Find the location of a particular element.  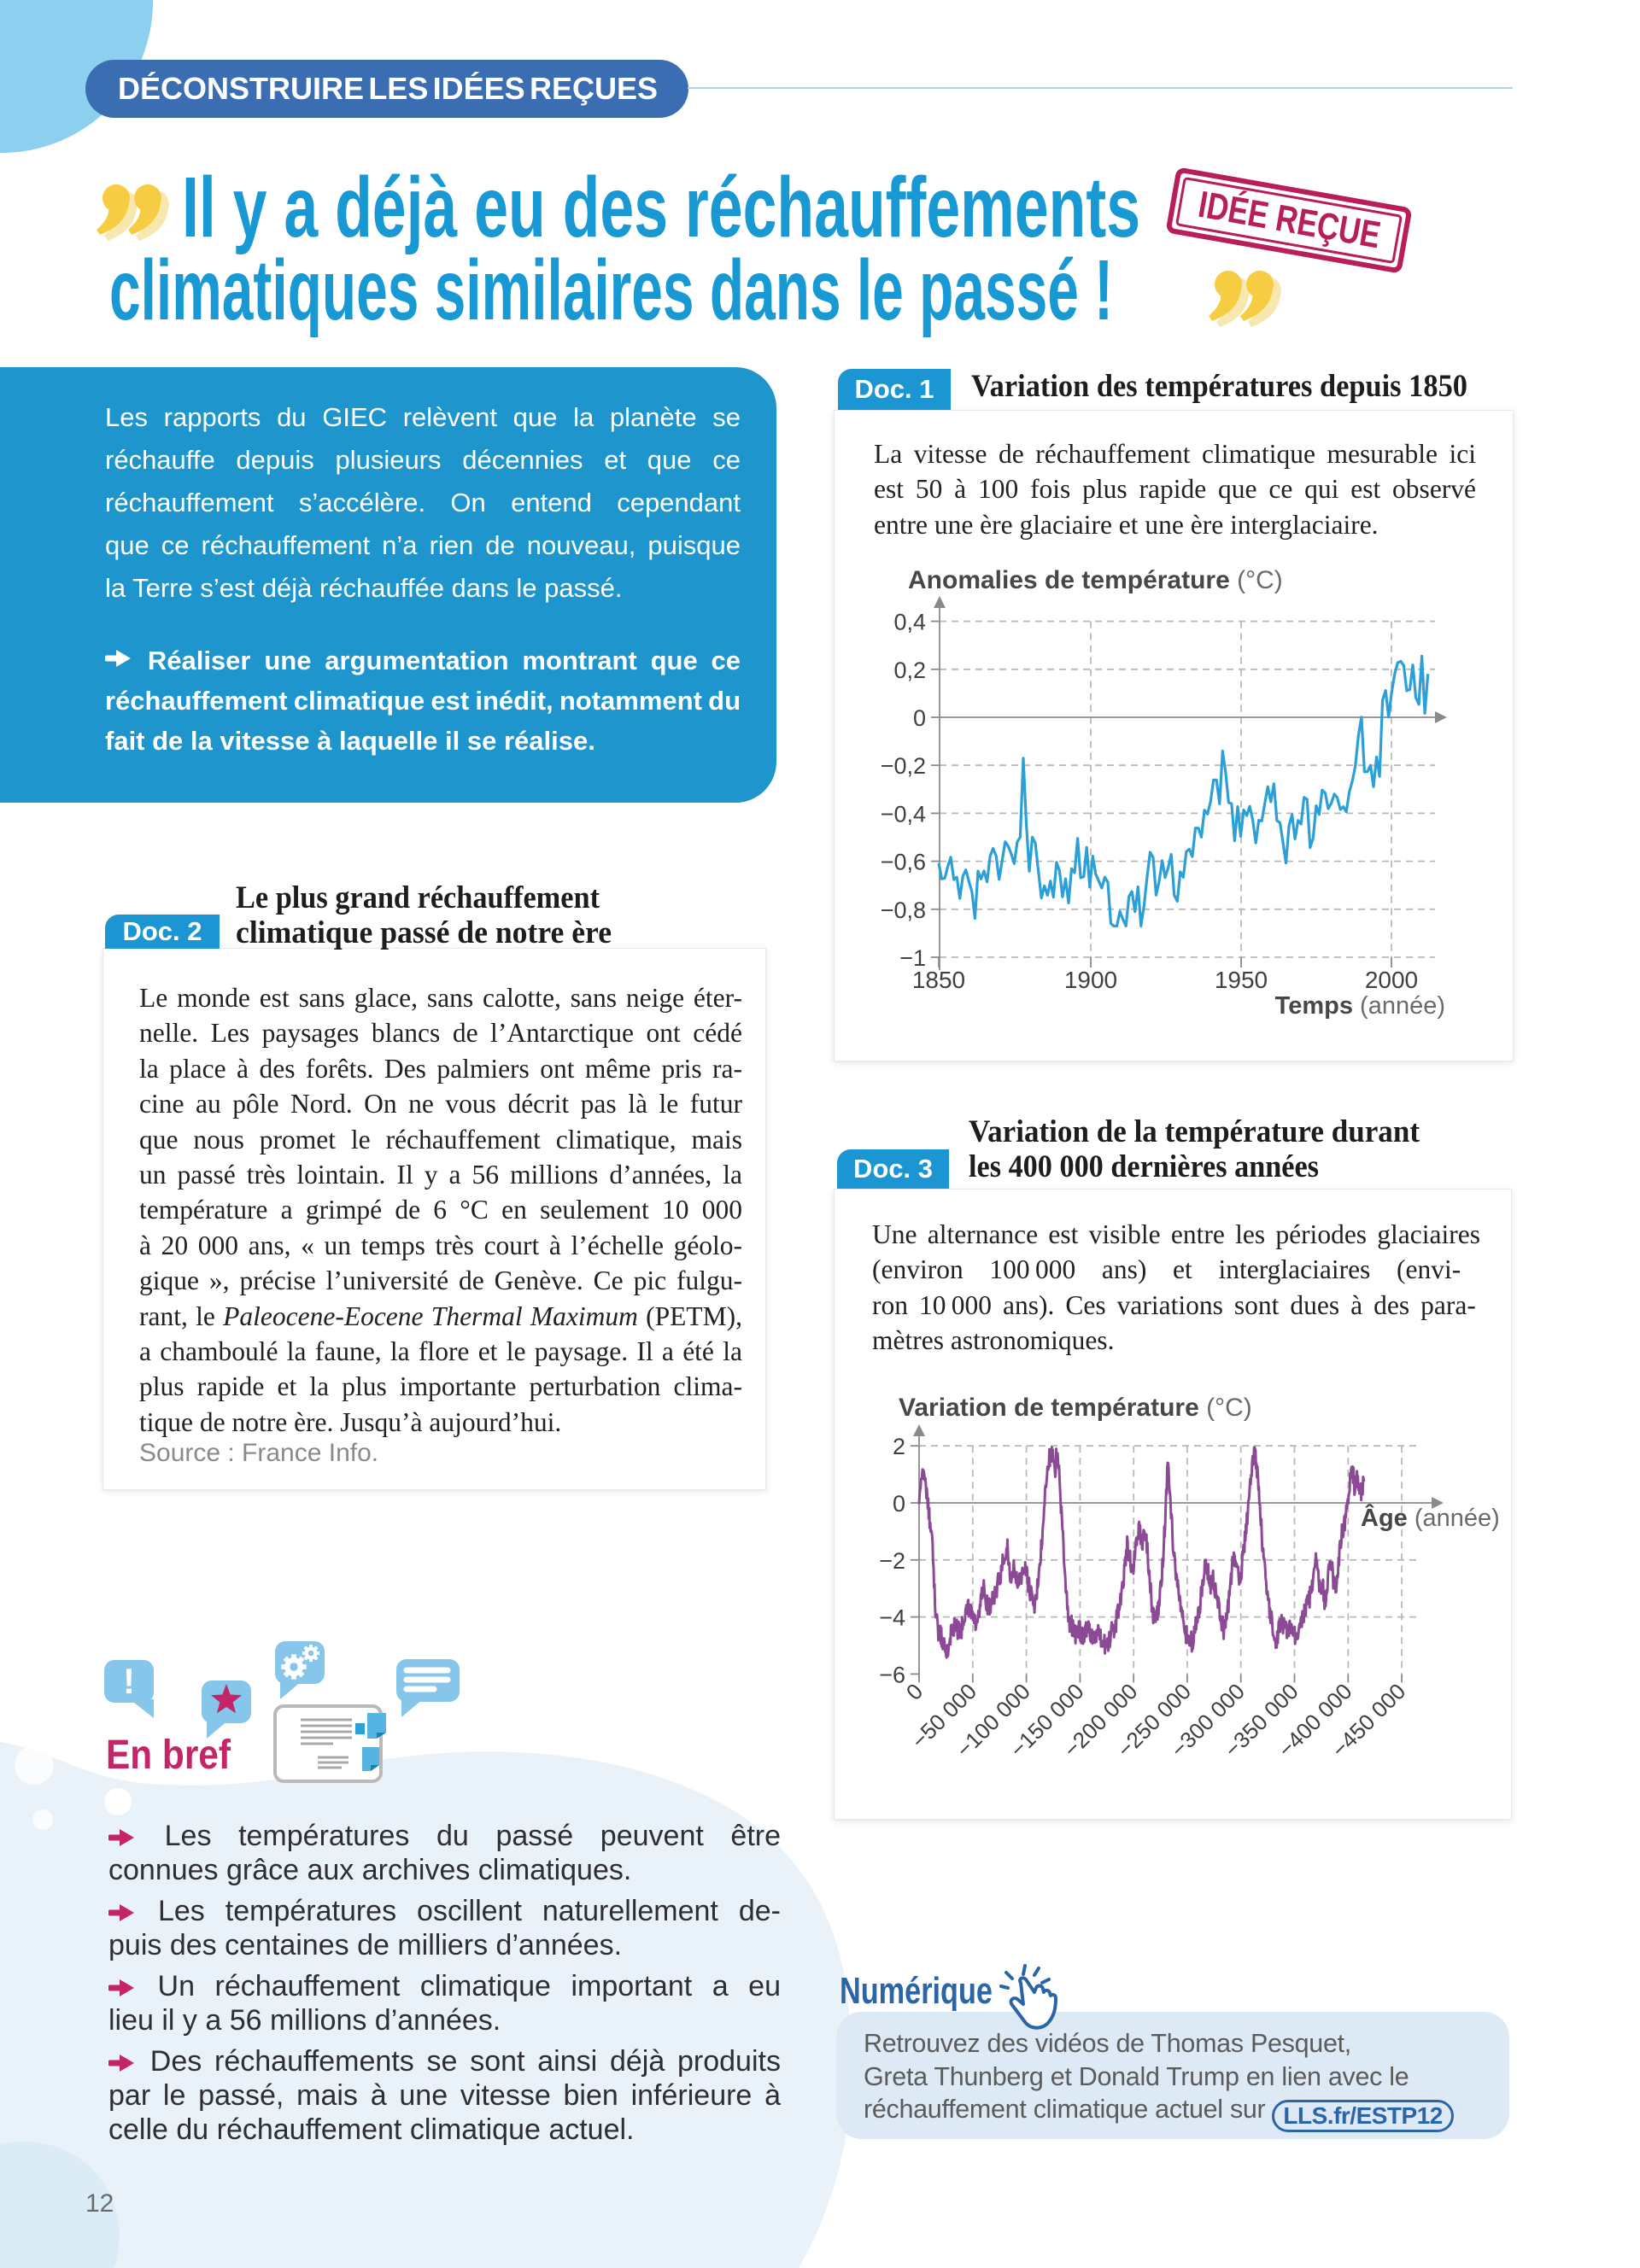

svg-text: 0,4 is located at coordinates (909, 622).